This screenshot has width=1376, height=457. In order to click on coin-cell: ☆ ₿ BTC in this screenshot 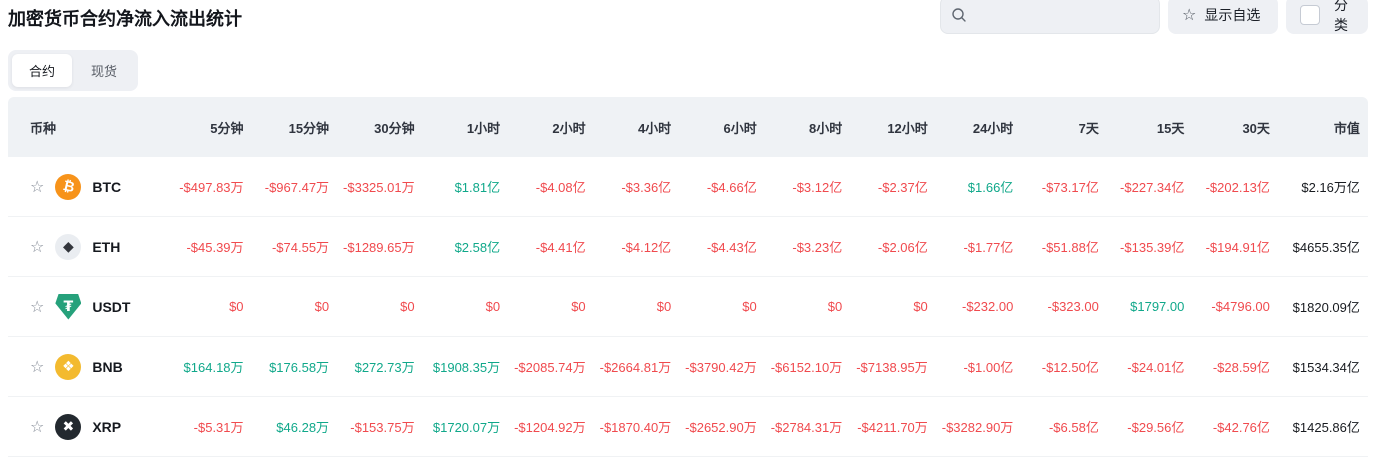, I will do `click(83, 186)`.